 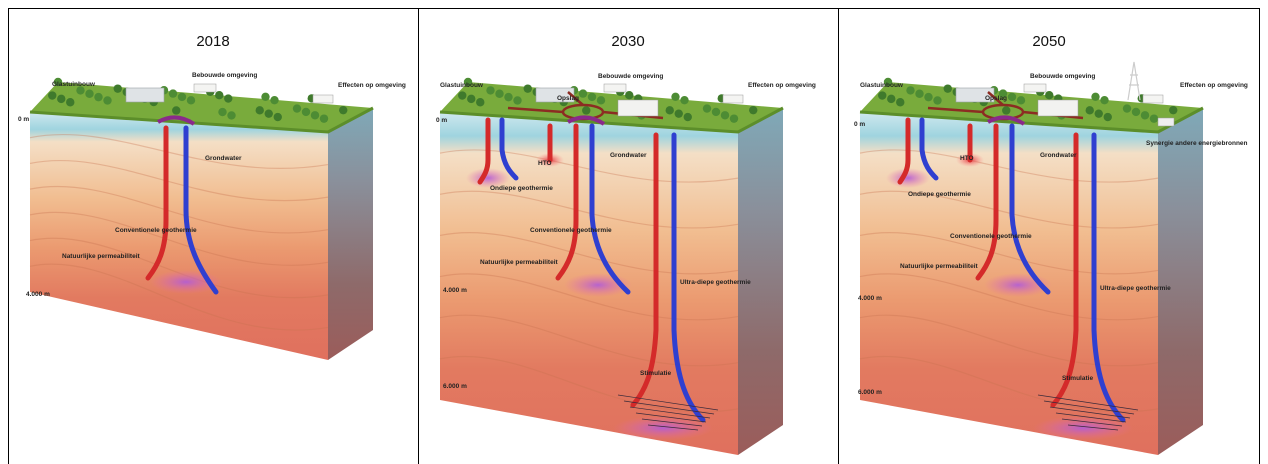 I want to click on block-front, so click(x=179, y=236).